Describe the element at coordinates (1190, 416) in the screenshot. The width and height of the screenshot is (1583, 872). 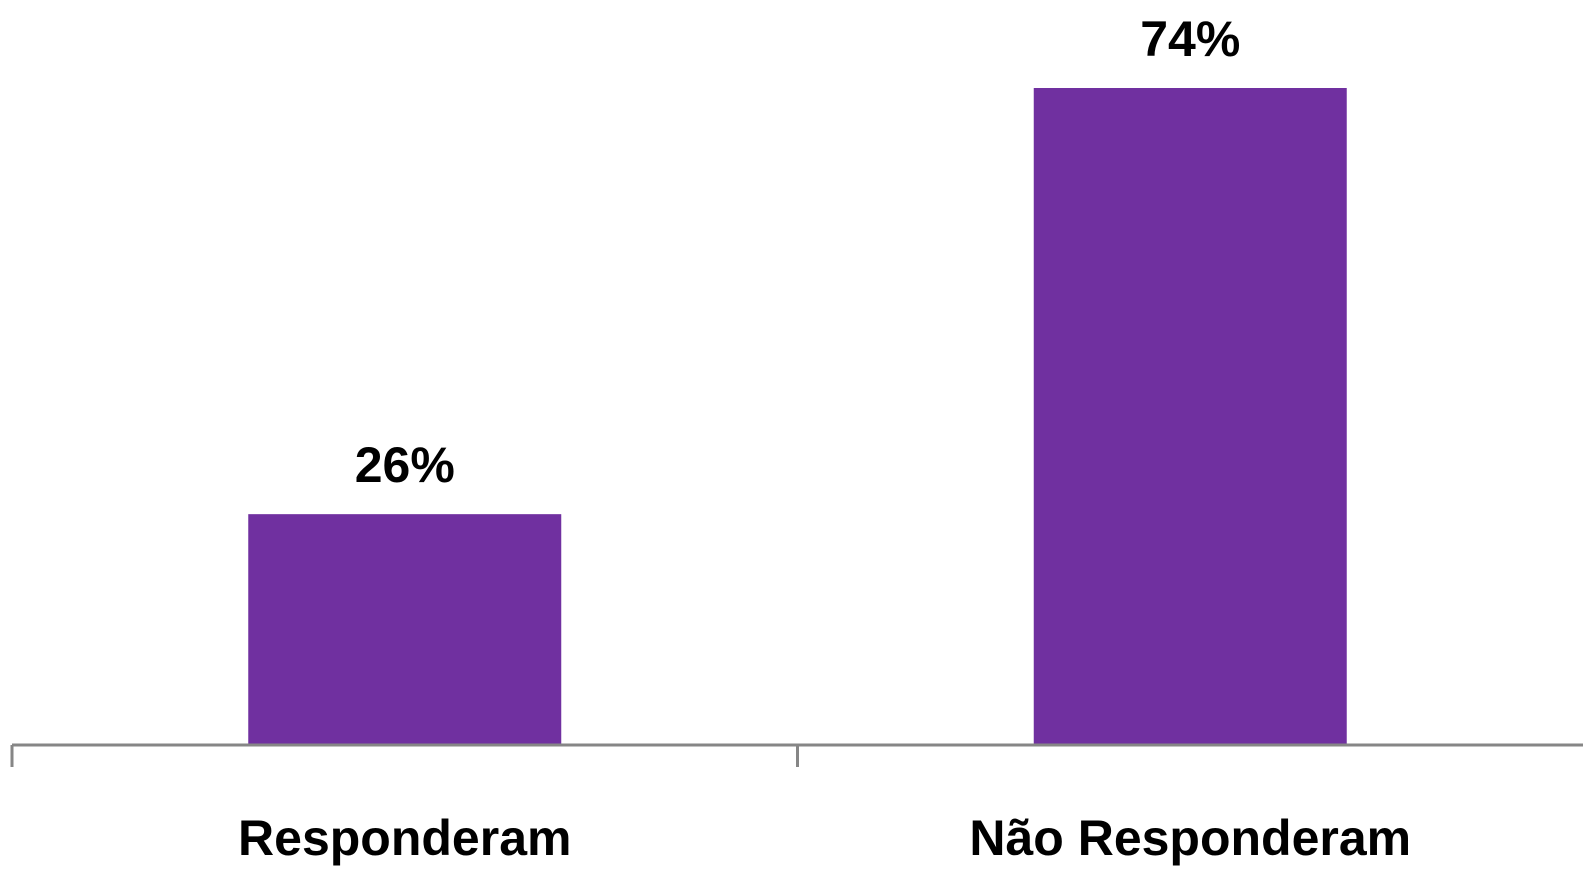
I see `bar-nao-responderam` at that location.